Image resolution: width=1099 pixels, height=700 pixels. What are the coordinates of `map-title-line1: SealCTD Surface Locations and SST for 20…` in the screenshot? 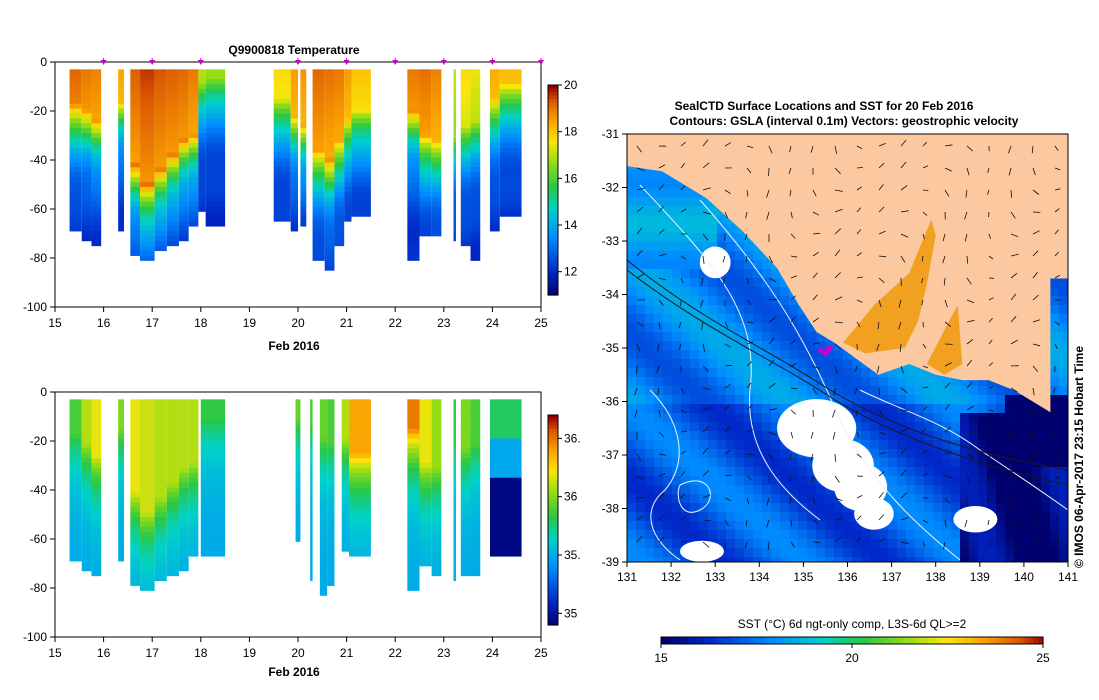 It's located at (824, 106).